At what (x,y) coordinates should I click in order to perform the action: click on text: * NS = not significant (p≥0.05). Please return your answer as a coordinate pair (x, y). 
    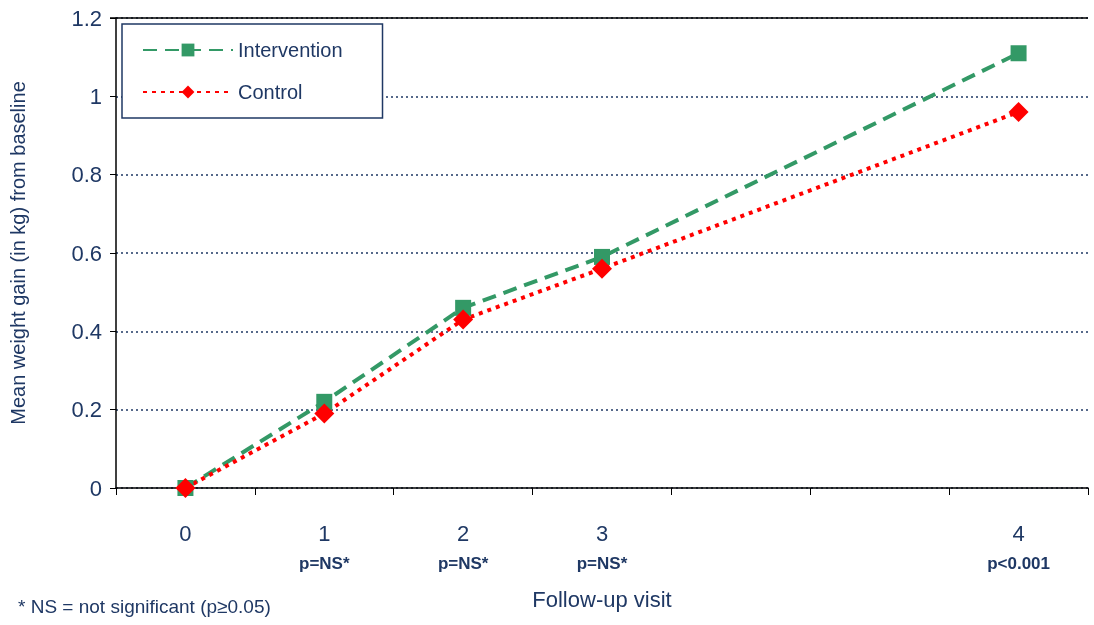
    Looking at the image, I should click on (144, 606).